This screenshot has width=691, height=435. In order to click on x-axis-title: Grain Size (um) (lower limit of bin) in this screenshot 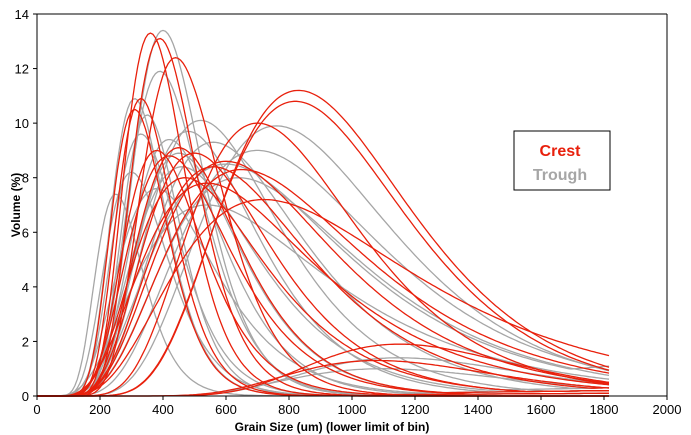, I will do `click(332, 427)`.